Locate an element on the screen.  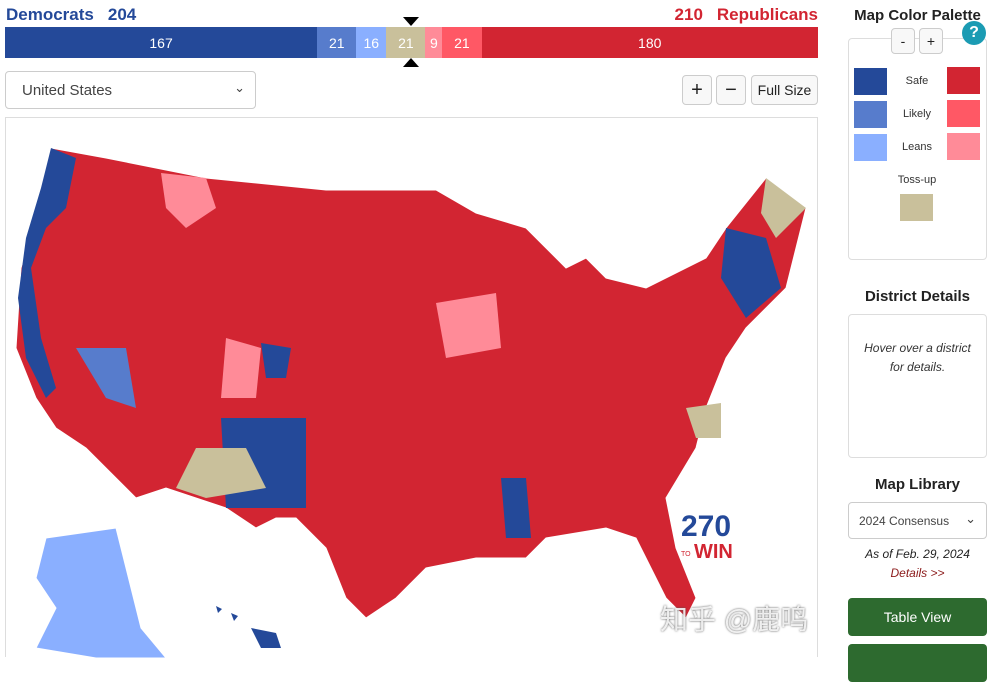
district-group-az-tossup is located at coordinates (221, 473).